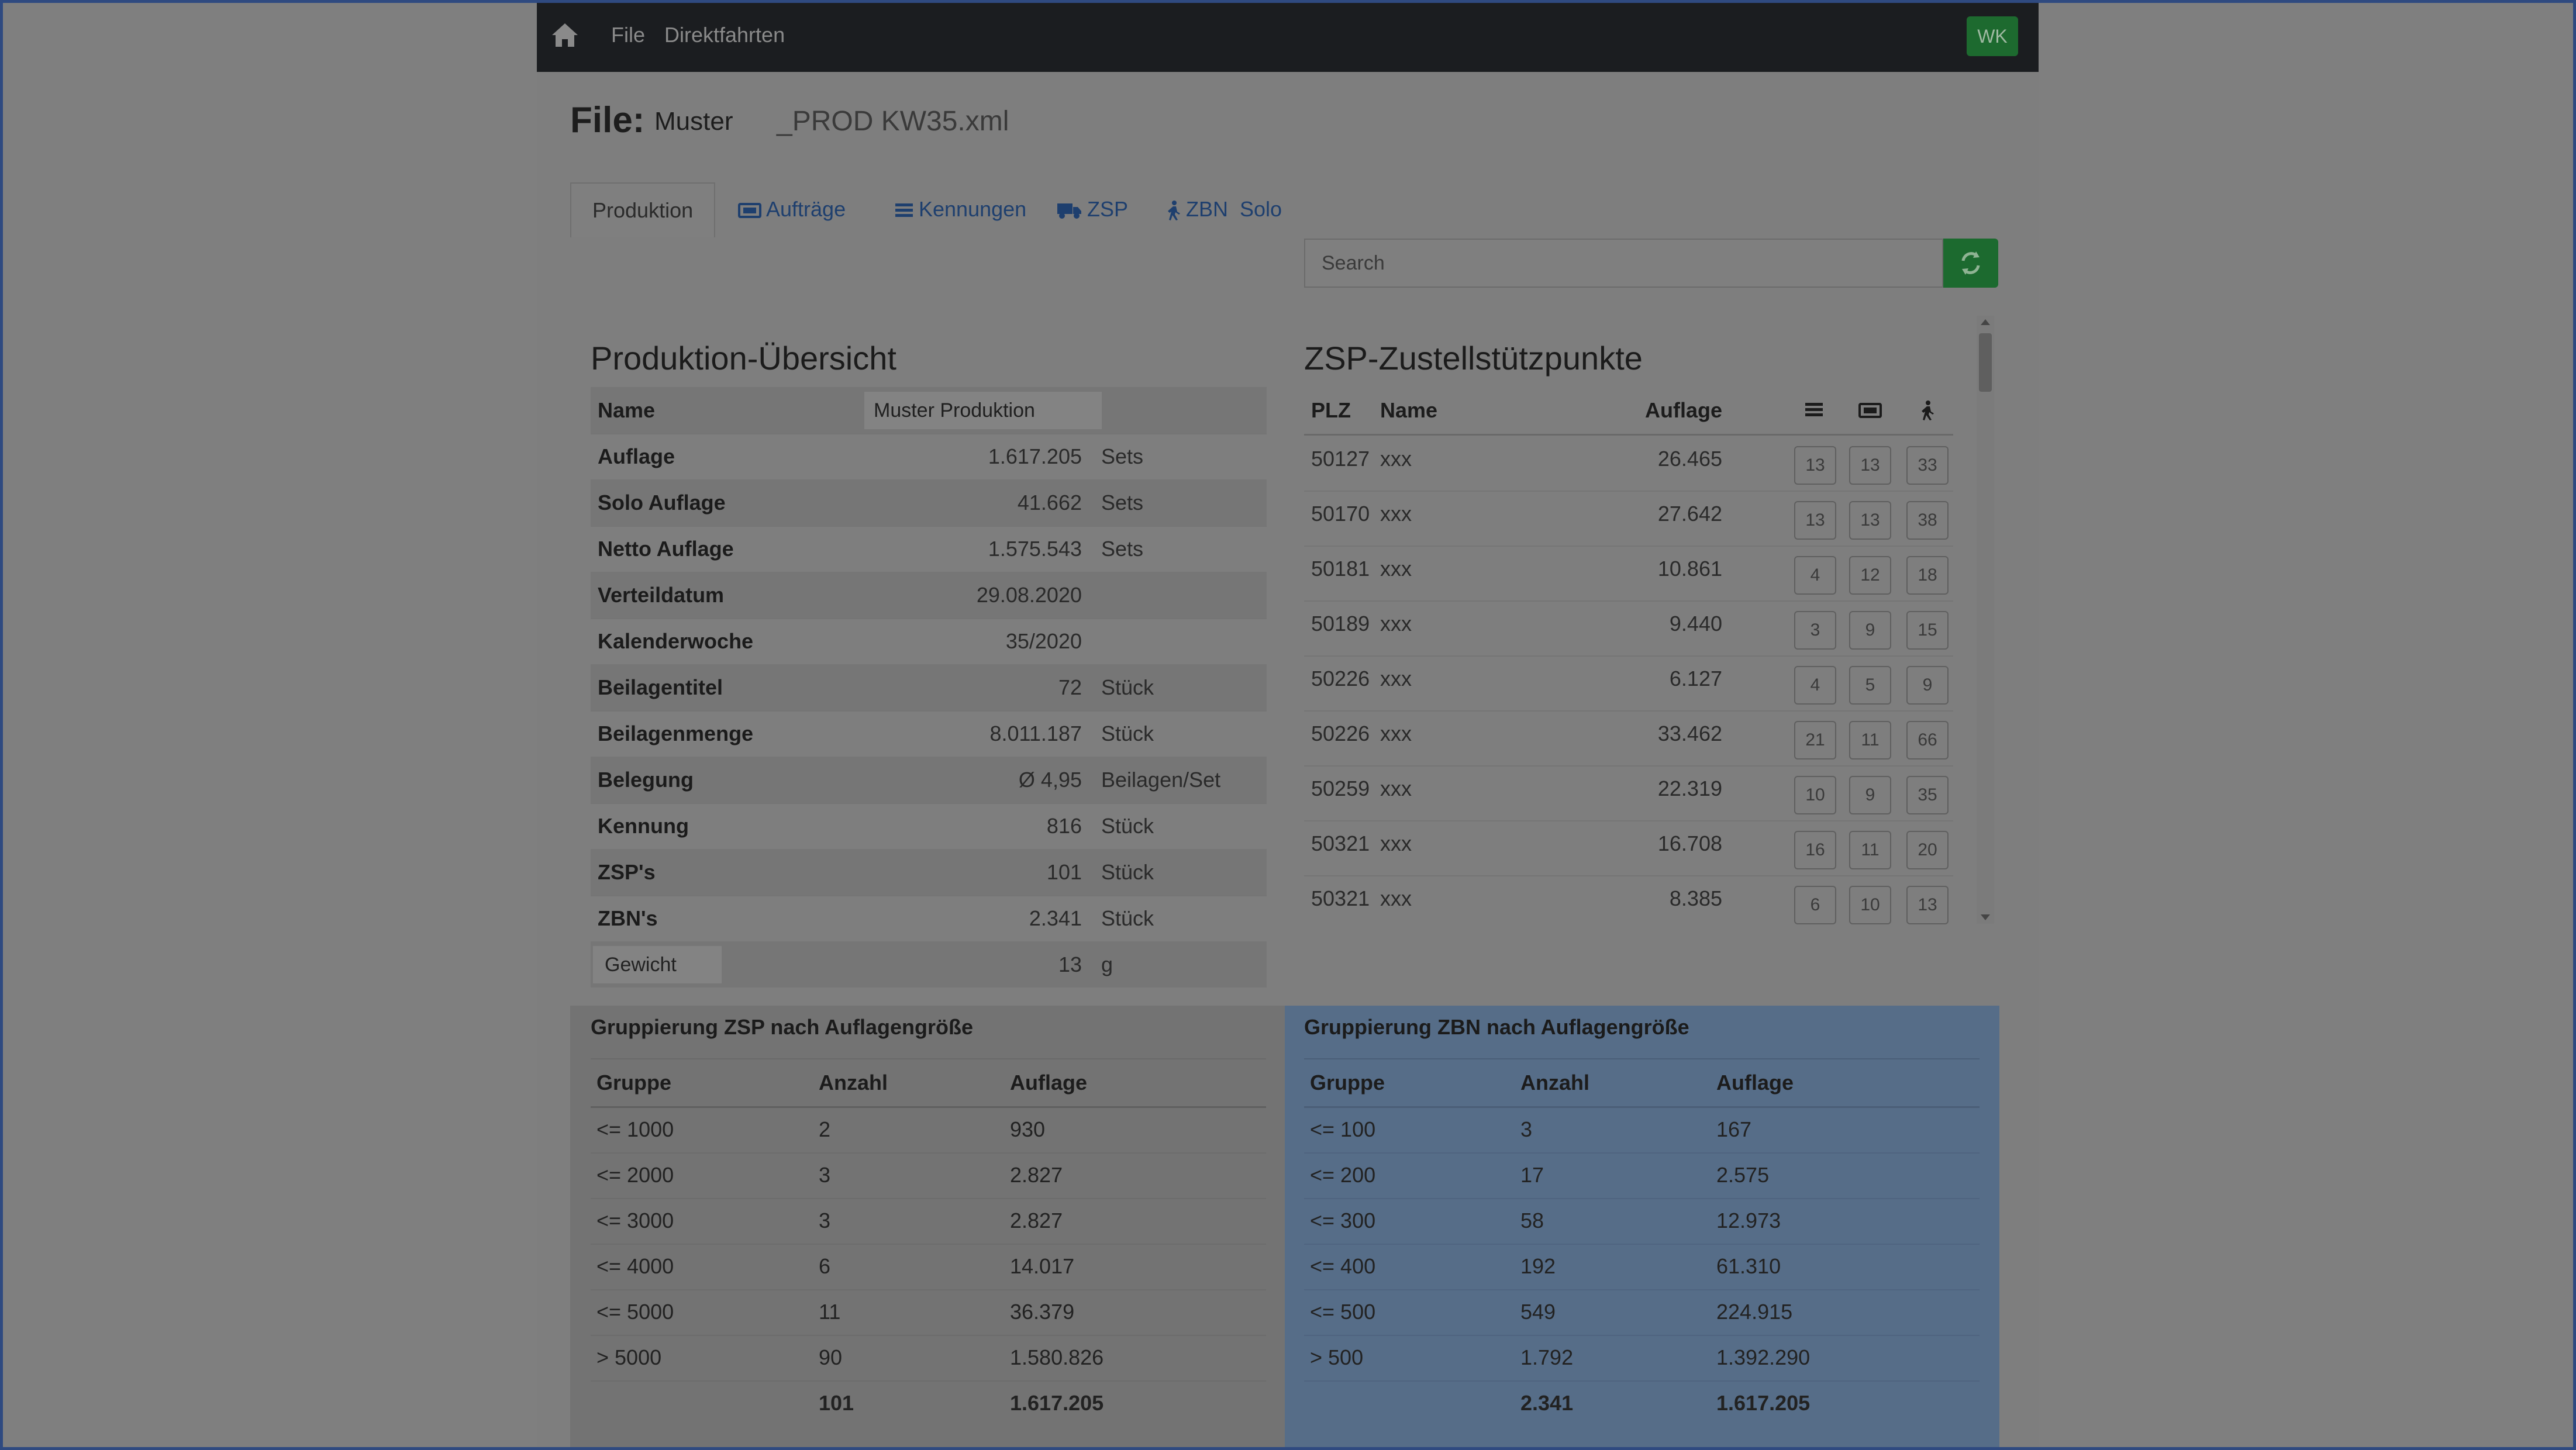 This screenshot has height=1450, width=2576. What do you see at coordinates (1341, 459) in the screenshot?
I see `zsp-plz: 50127` at bounding box center [1341, 459].